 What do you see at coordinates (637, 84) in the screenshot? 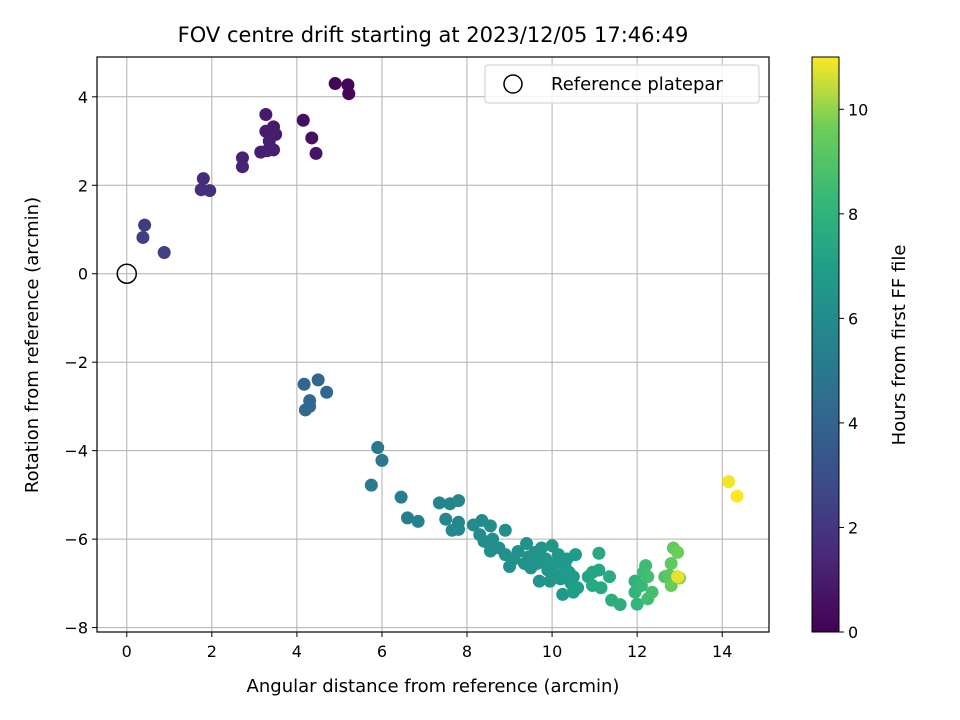
I see `legend-label: Reference platepar` at bounding box center [637, 84].